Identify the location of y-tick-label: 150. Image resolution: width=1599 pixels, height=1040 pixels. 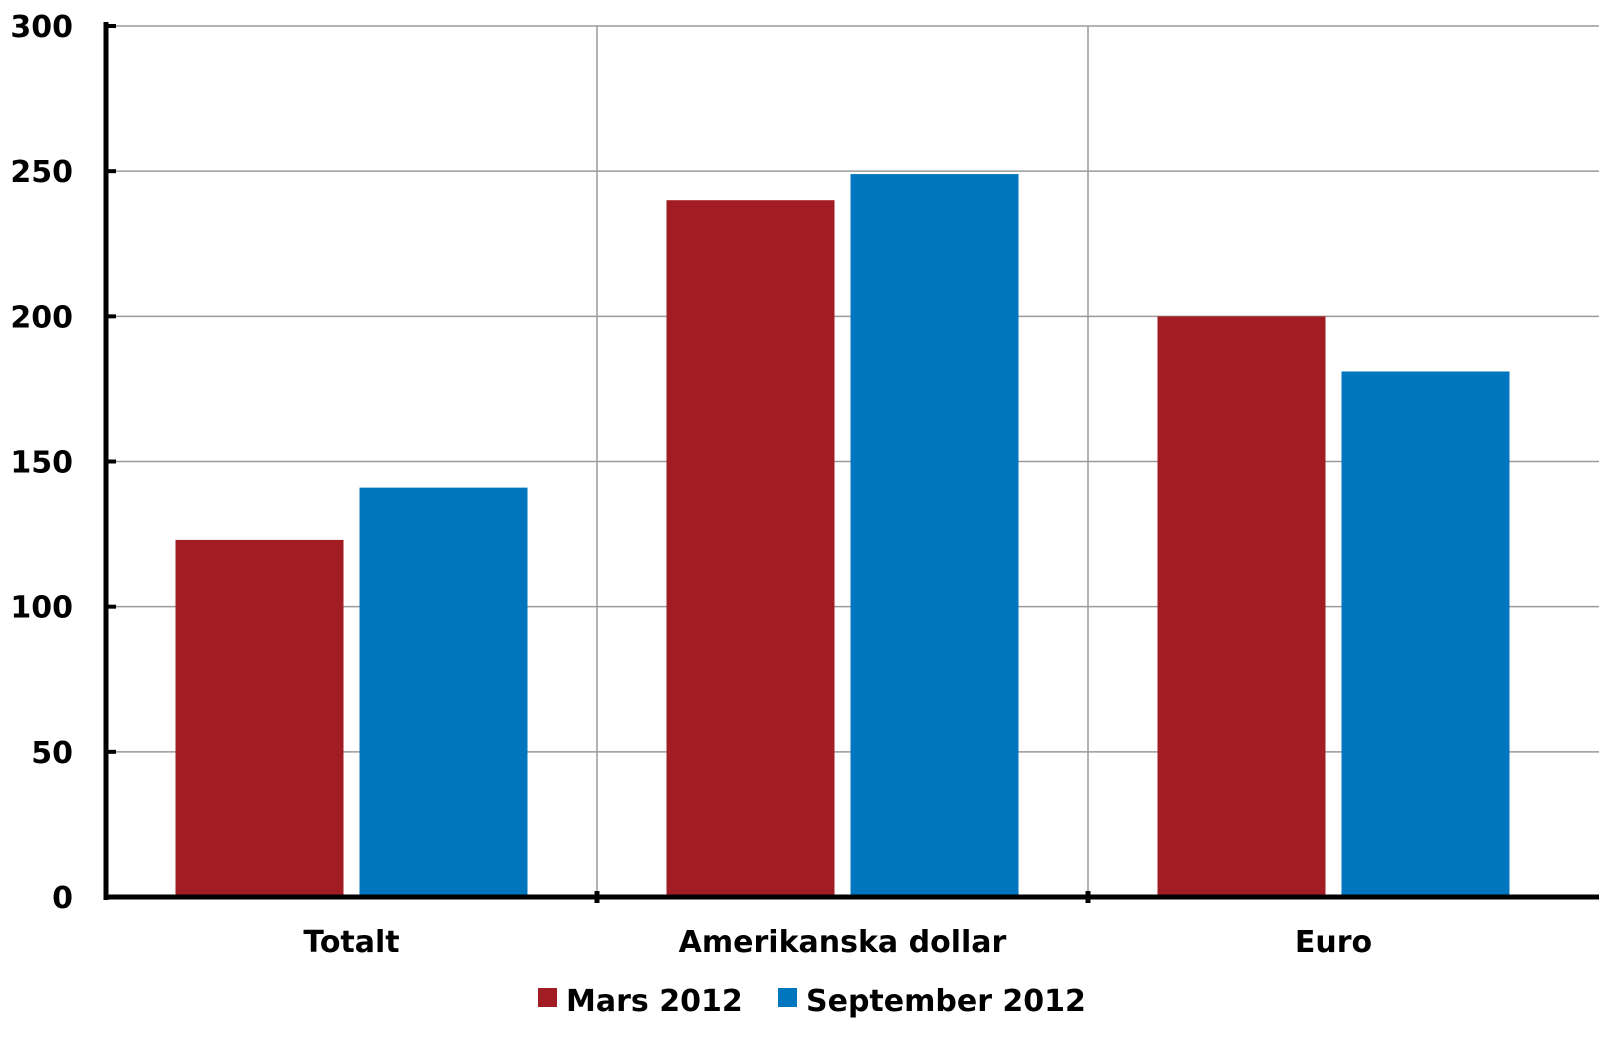
(41, 463).